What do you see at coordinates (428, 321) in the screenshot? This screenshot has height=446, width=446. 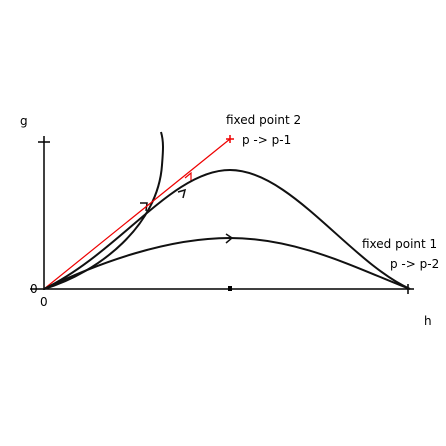 I see `x-axis-label: h` at bounding box center [428, 321].